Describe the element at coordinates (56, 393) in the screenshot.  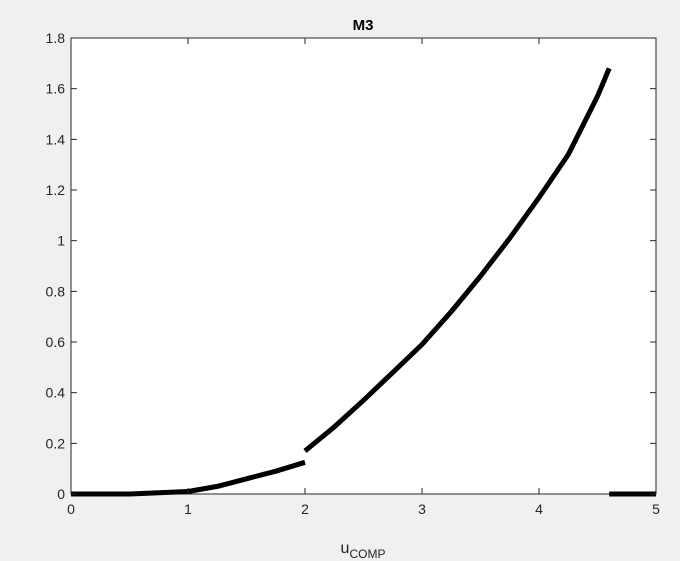
I see `y-tick-label-2: 0.4` at that location.